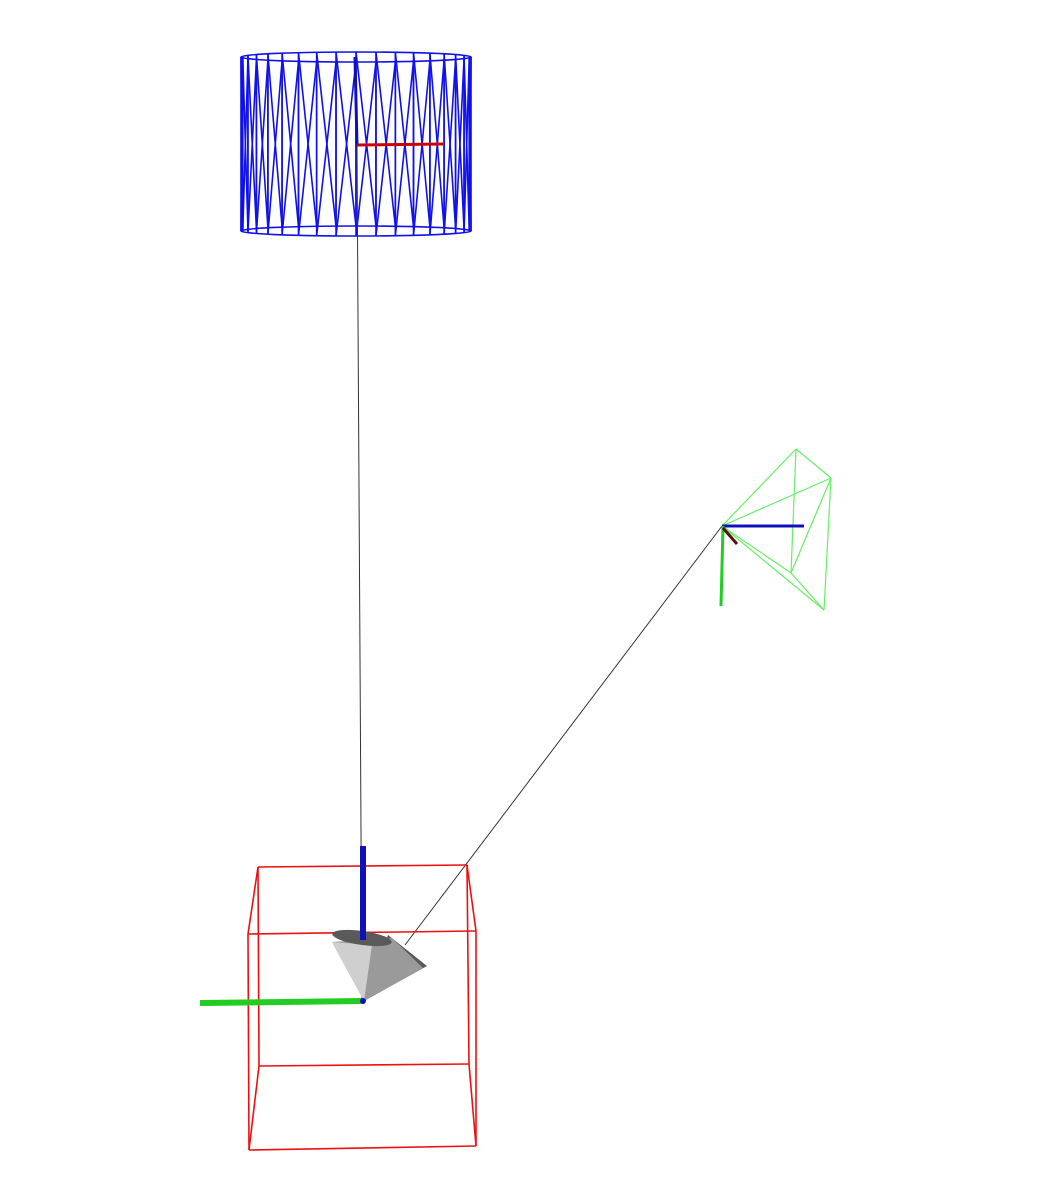 This screenshot has width=1048, height=1178. I want to click on world-frame, so click(282, 926).